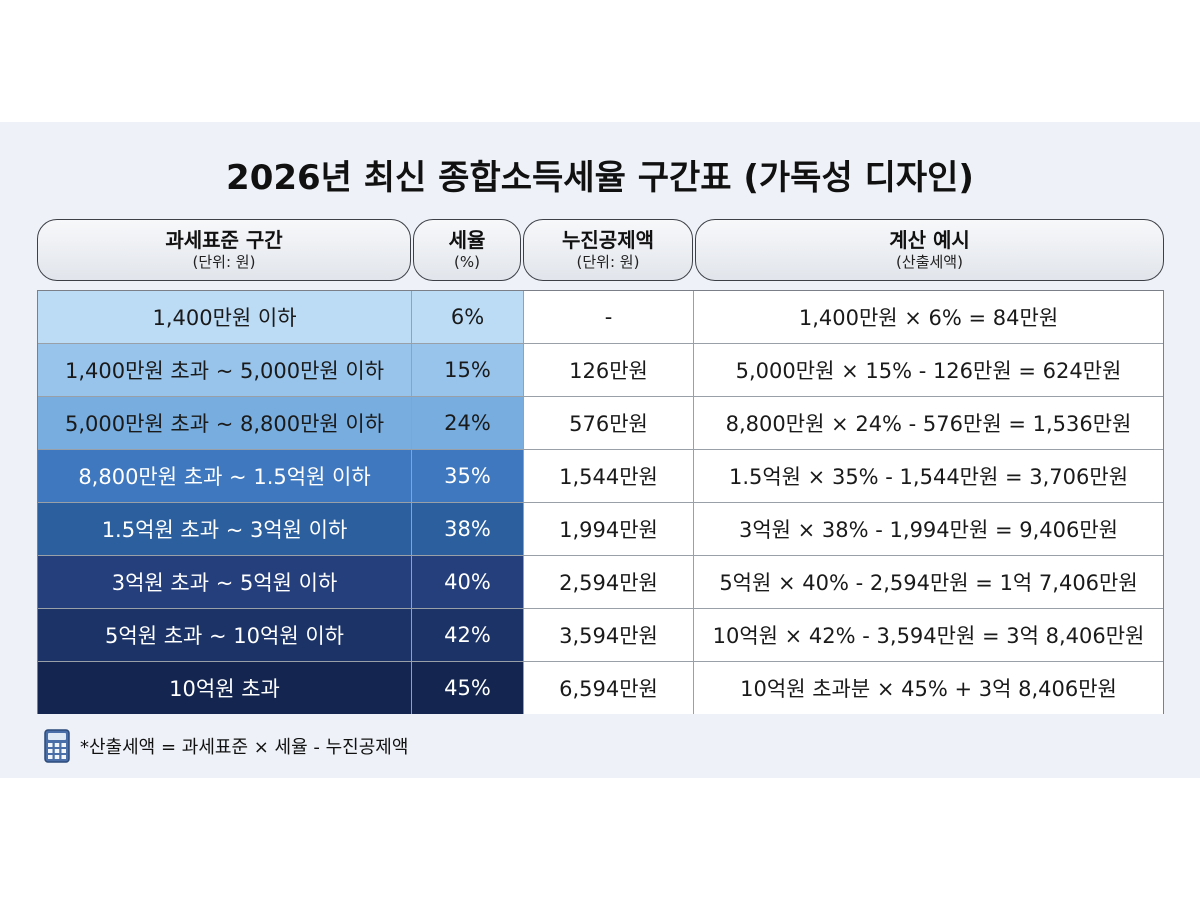 The height and width of the screenshot is (900, 1200). I want to click on header-example-unit: (산출세액), so click(929, 262).